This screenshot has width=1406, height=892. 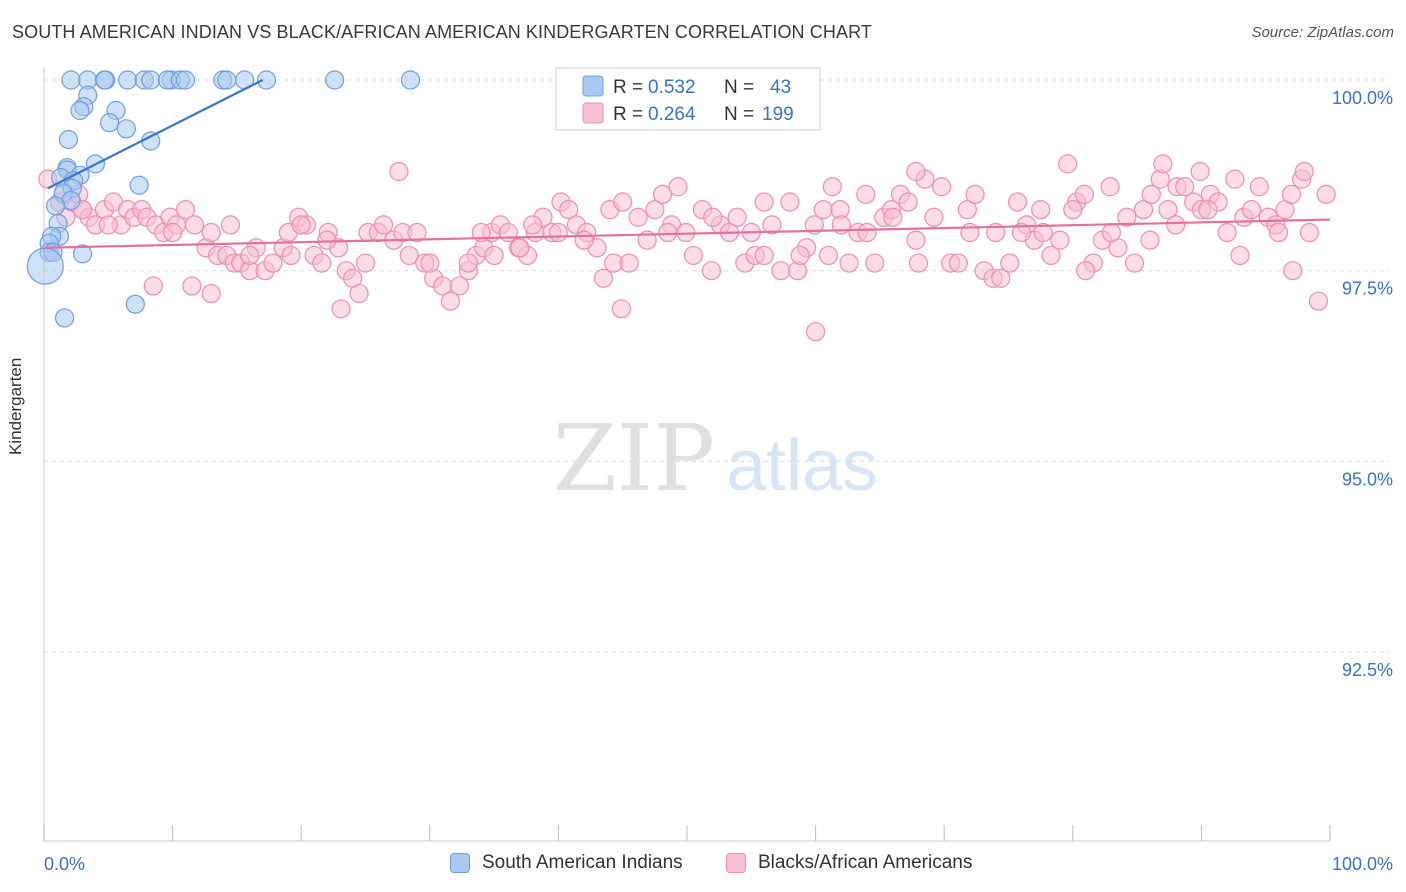 I want to click on legend-pink-r-value: 0.264, so click(x=672, y=114).